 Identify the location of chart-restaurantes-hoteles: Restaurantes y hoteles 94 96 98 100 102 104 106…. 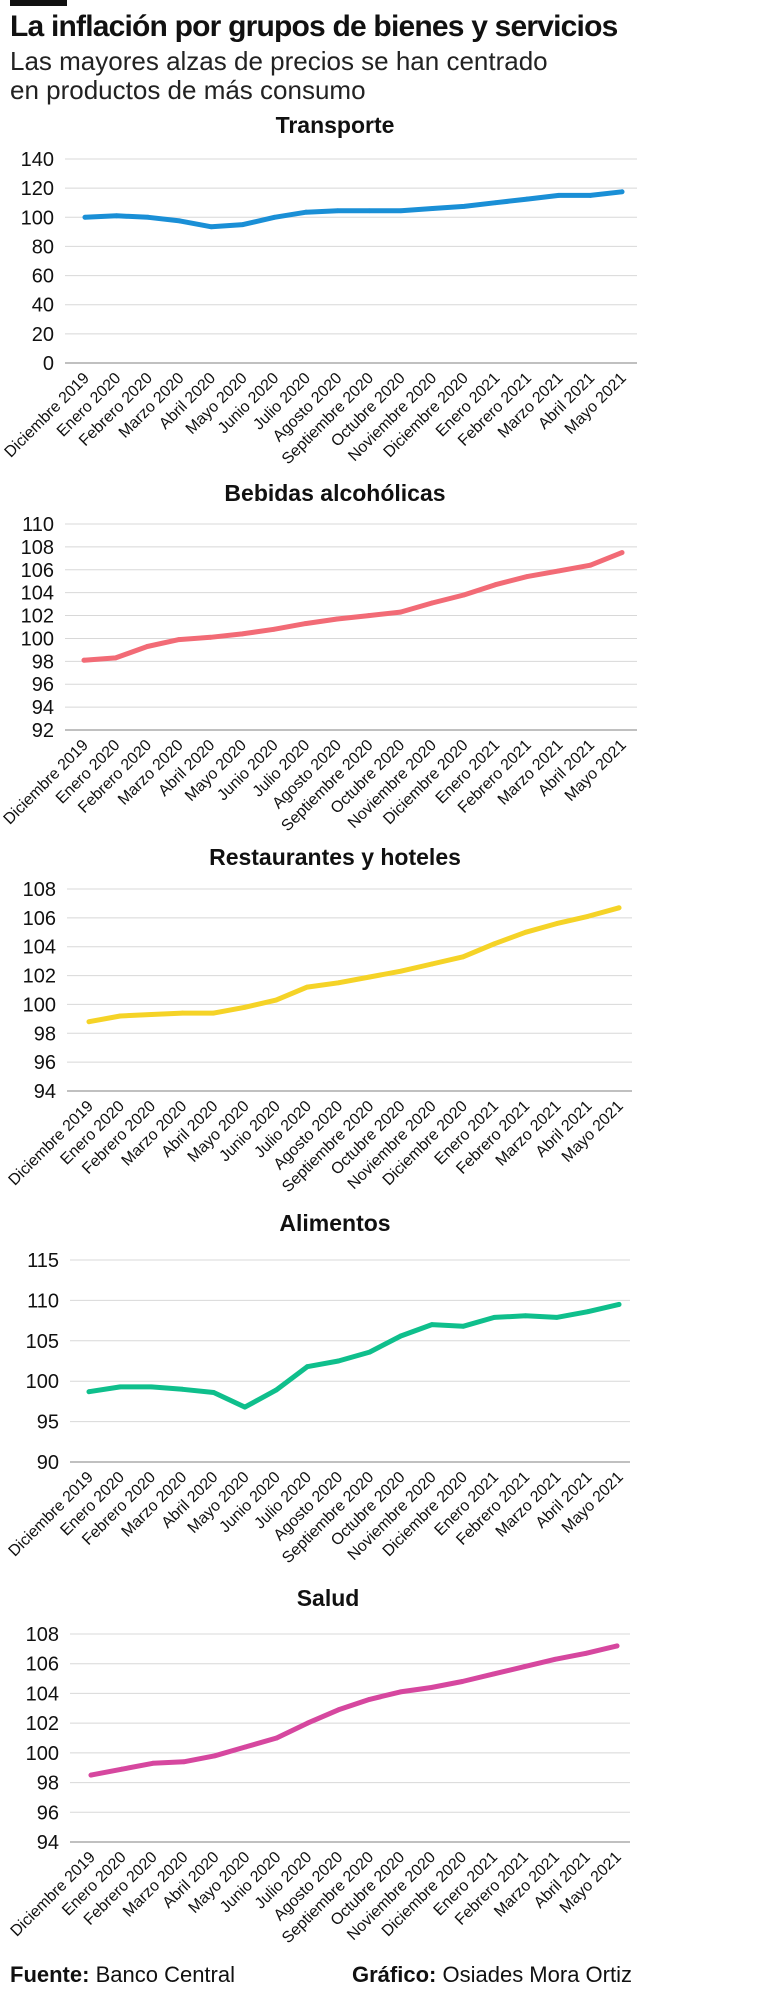
(319, 1020).